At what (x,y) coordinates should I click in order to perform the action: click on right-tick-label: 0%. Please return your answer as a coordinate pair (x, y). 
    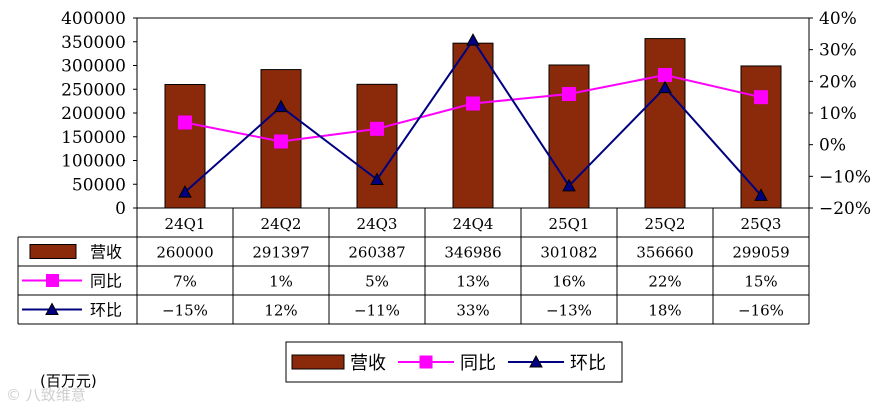
    Looking at the image, I should click on (832, 146).